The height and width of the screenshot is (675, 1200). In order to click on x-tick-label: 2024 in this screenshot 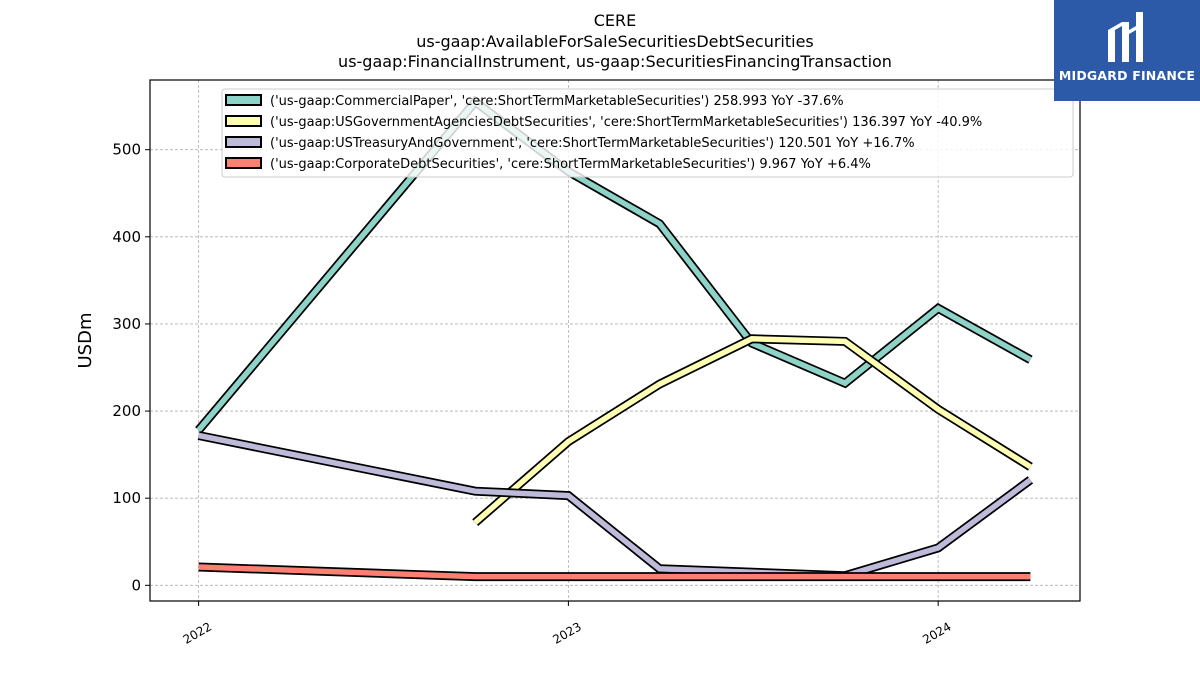, I will do `click(936, 632)`.